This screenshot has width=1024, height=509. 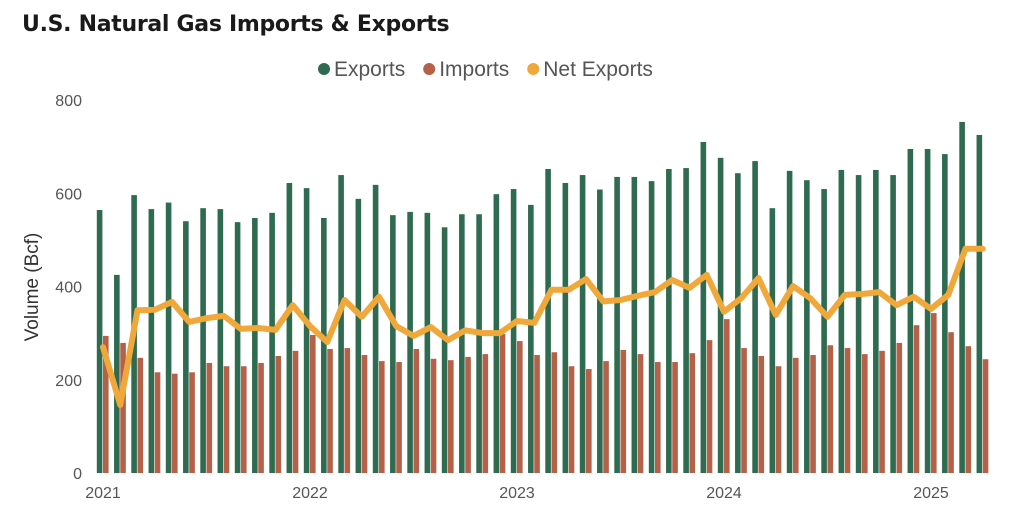 I want to click on chart-title: U.S. Natural Gas Imports & Exports, so click(x=236, y=24).